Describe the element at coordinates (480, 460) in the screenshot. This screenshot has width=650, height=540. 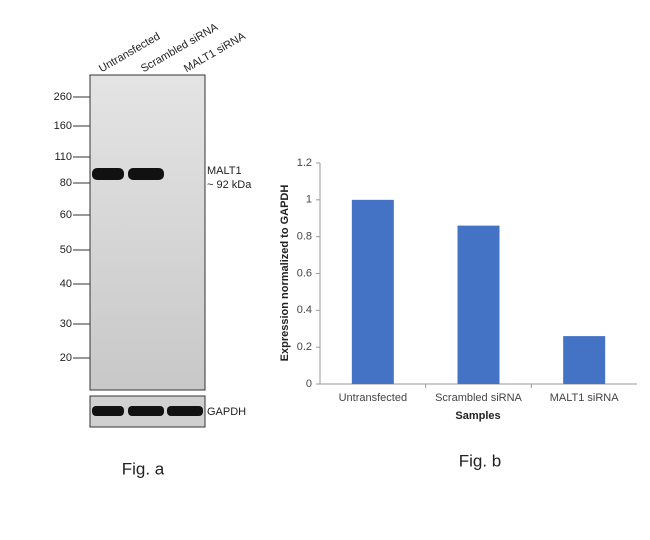
I see `caption: Fig. b` at that location.